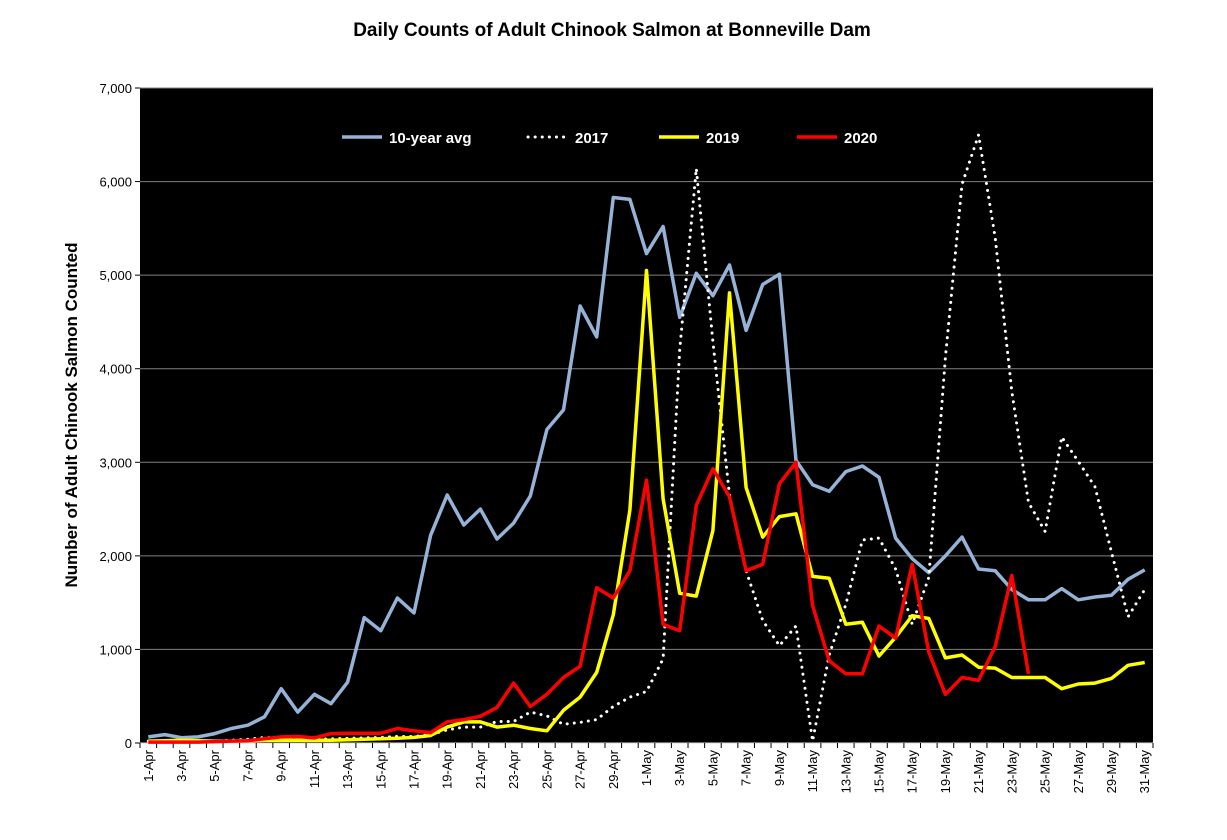 This screenshot has height=840, width=1227. Describe the element at coordinates (1045, 772) in the screenshot. I see `x-tick-label: 25-May` at that location.